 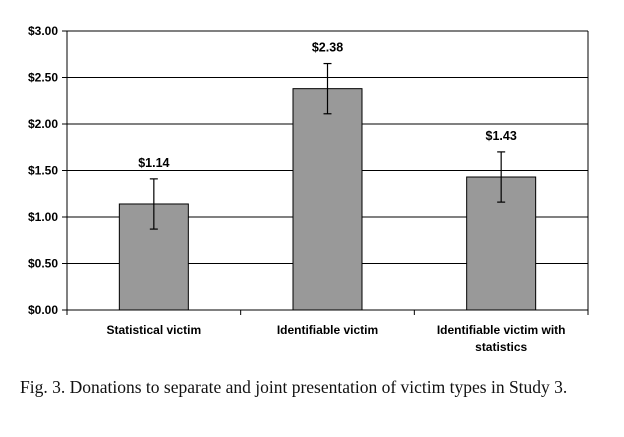 I want to click on y-tick-label: $2.50, so click(x=43, y=78).